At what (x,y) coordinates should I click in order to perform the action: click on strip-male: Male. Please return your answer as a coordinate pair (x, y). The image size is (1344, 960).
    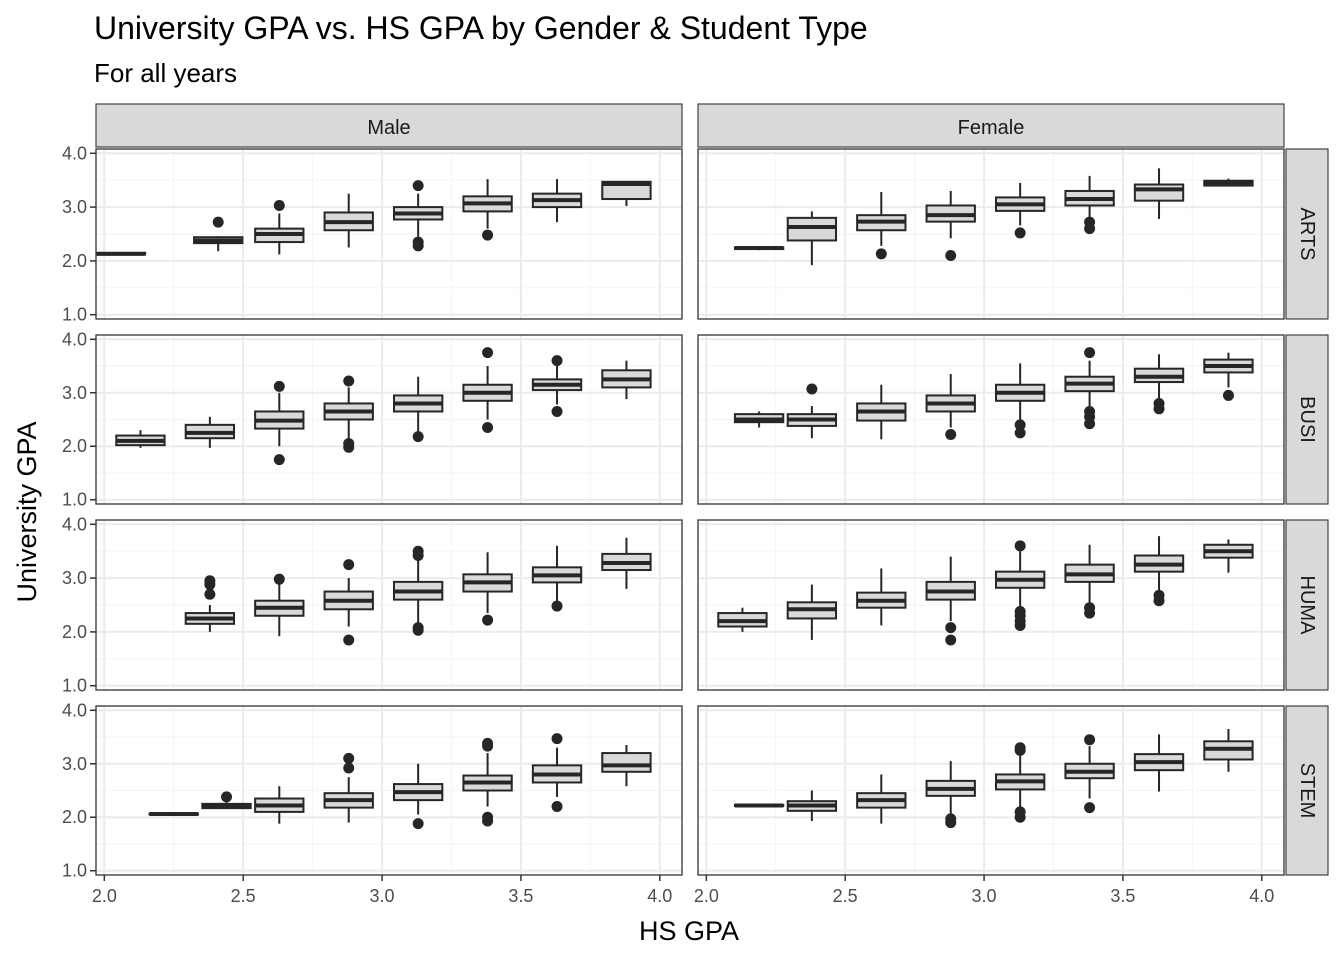
    Looking at the image, I should click on (389, 125).